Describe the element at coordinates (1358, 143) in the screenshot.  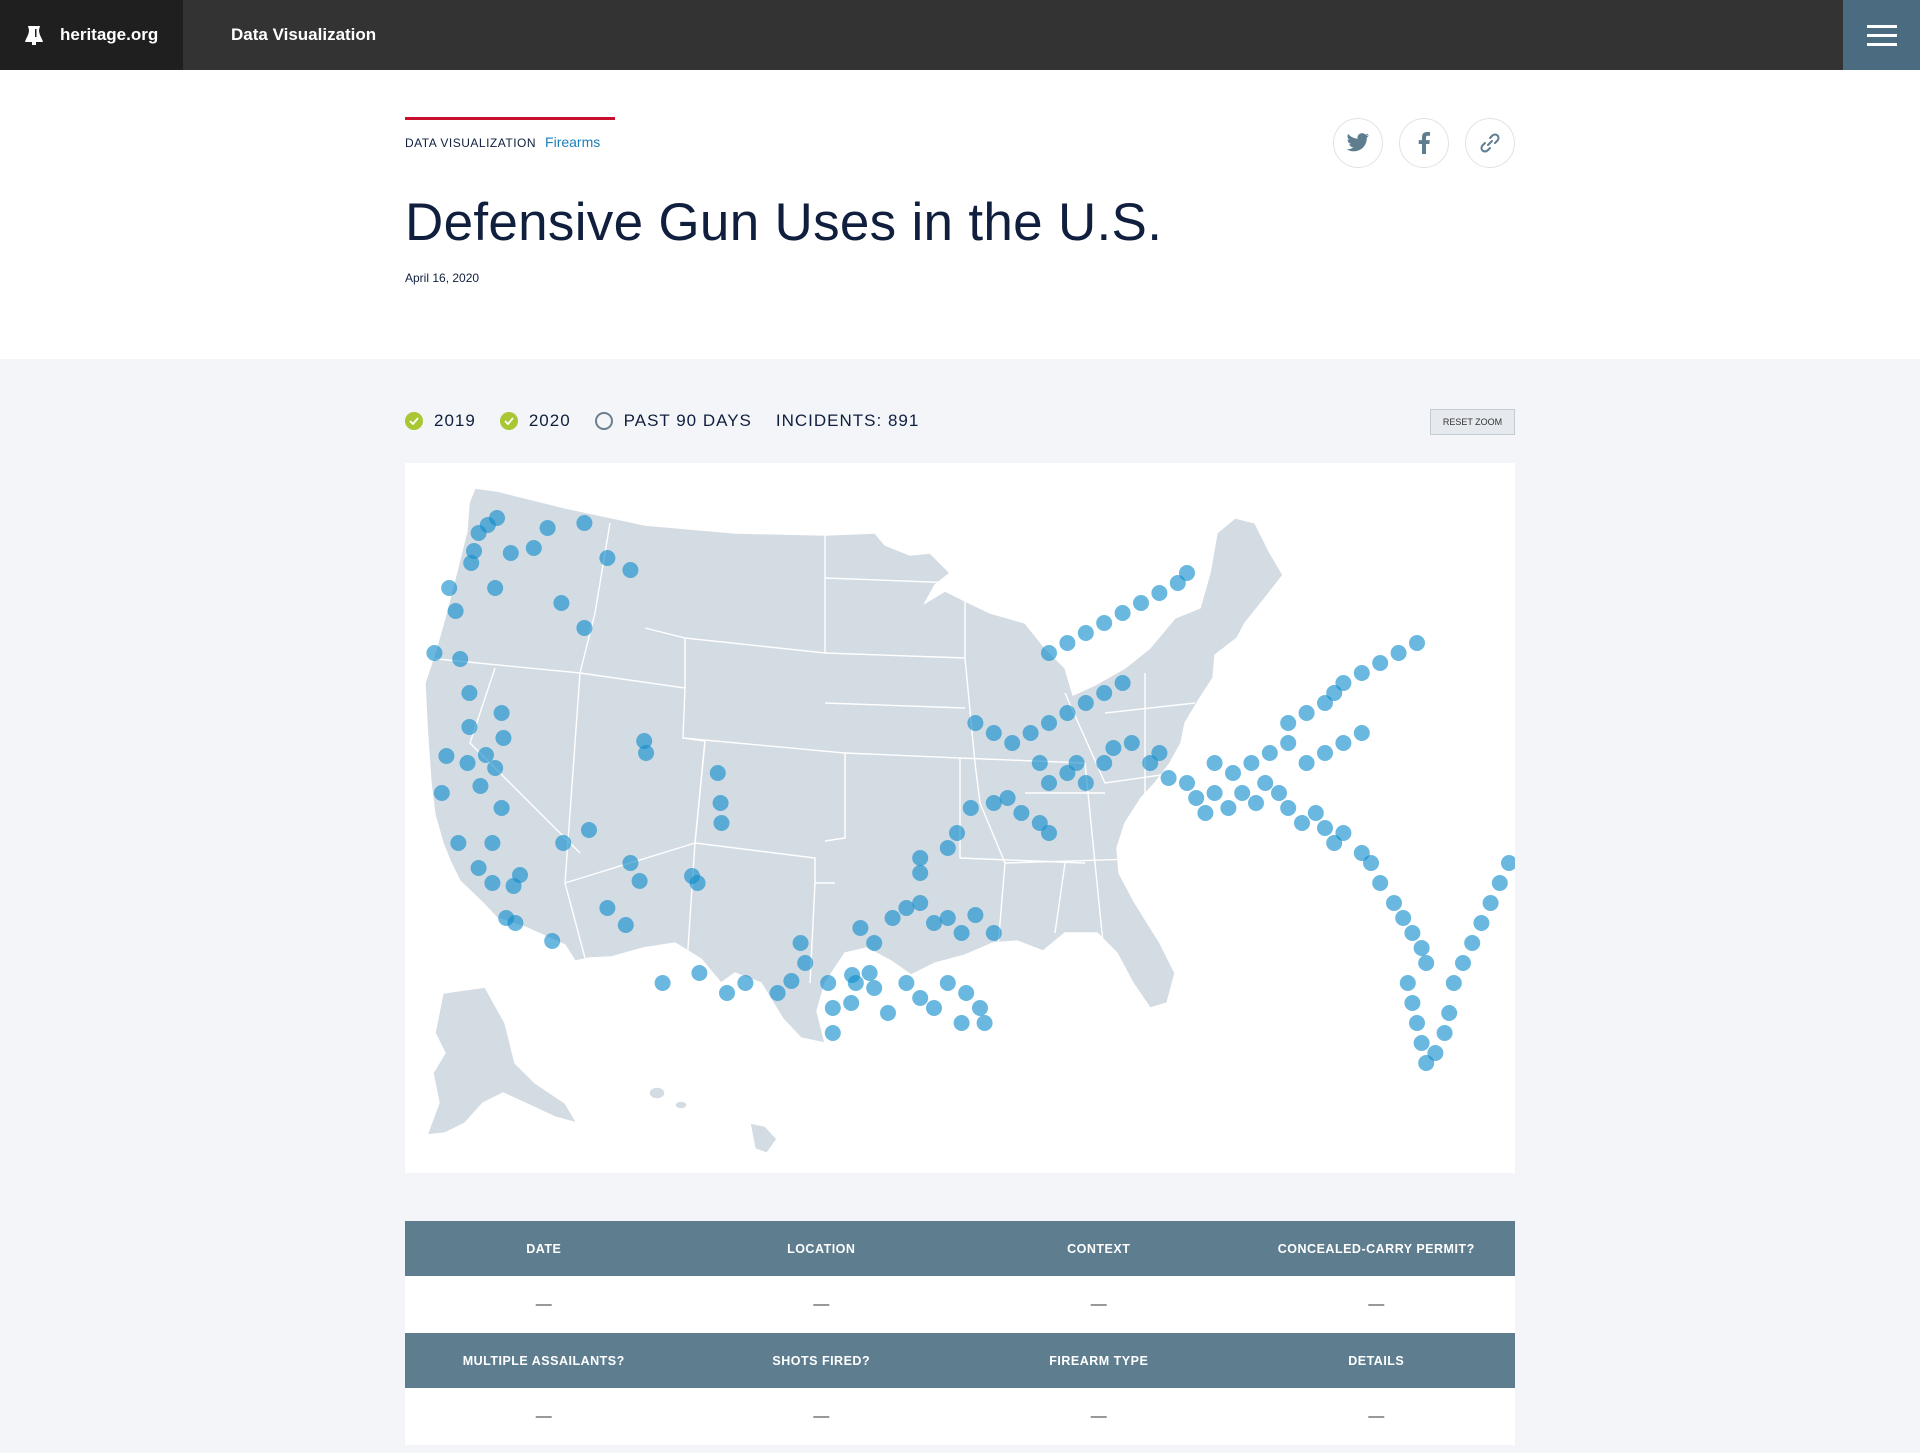
I see `twitter-share-button` at that location.